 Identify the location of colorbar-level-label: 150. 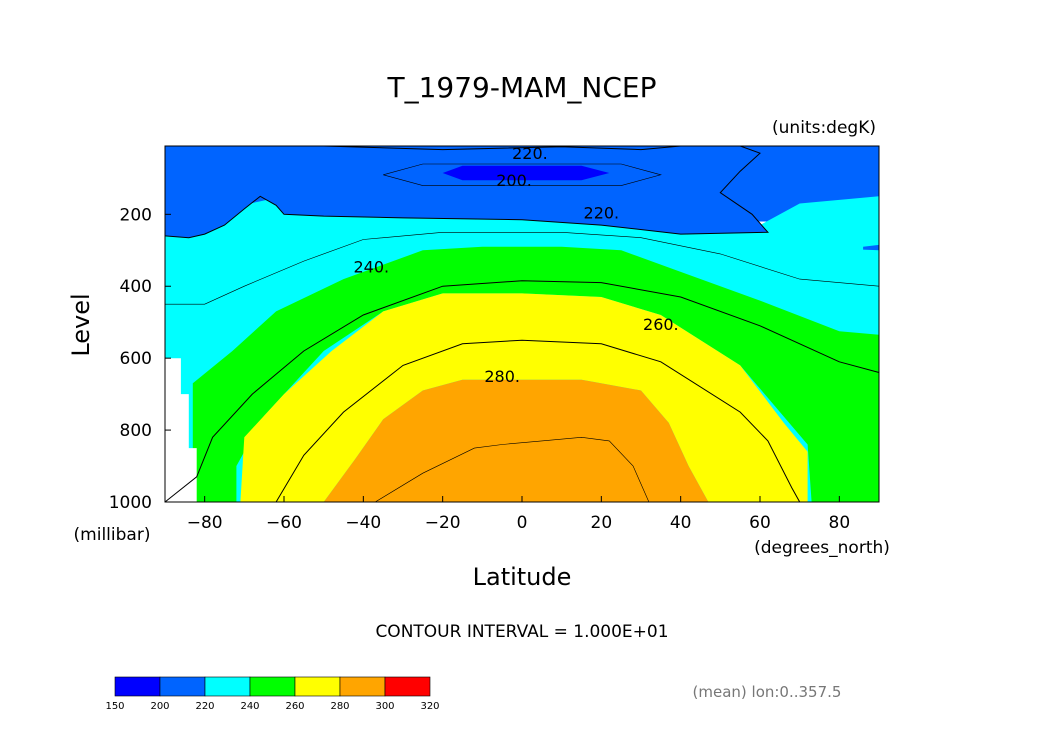
(114, 706).